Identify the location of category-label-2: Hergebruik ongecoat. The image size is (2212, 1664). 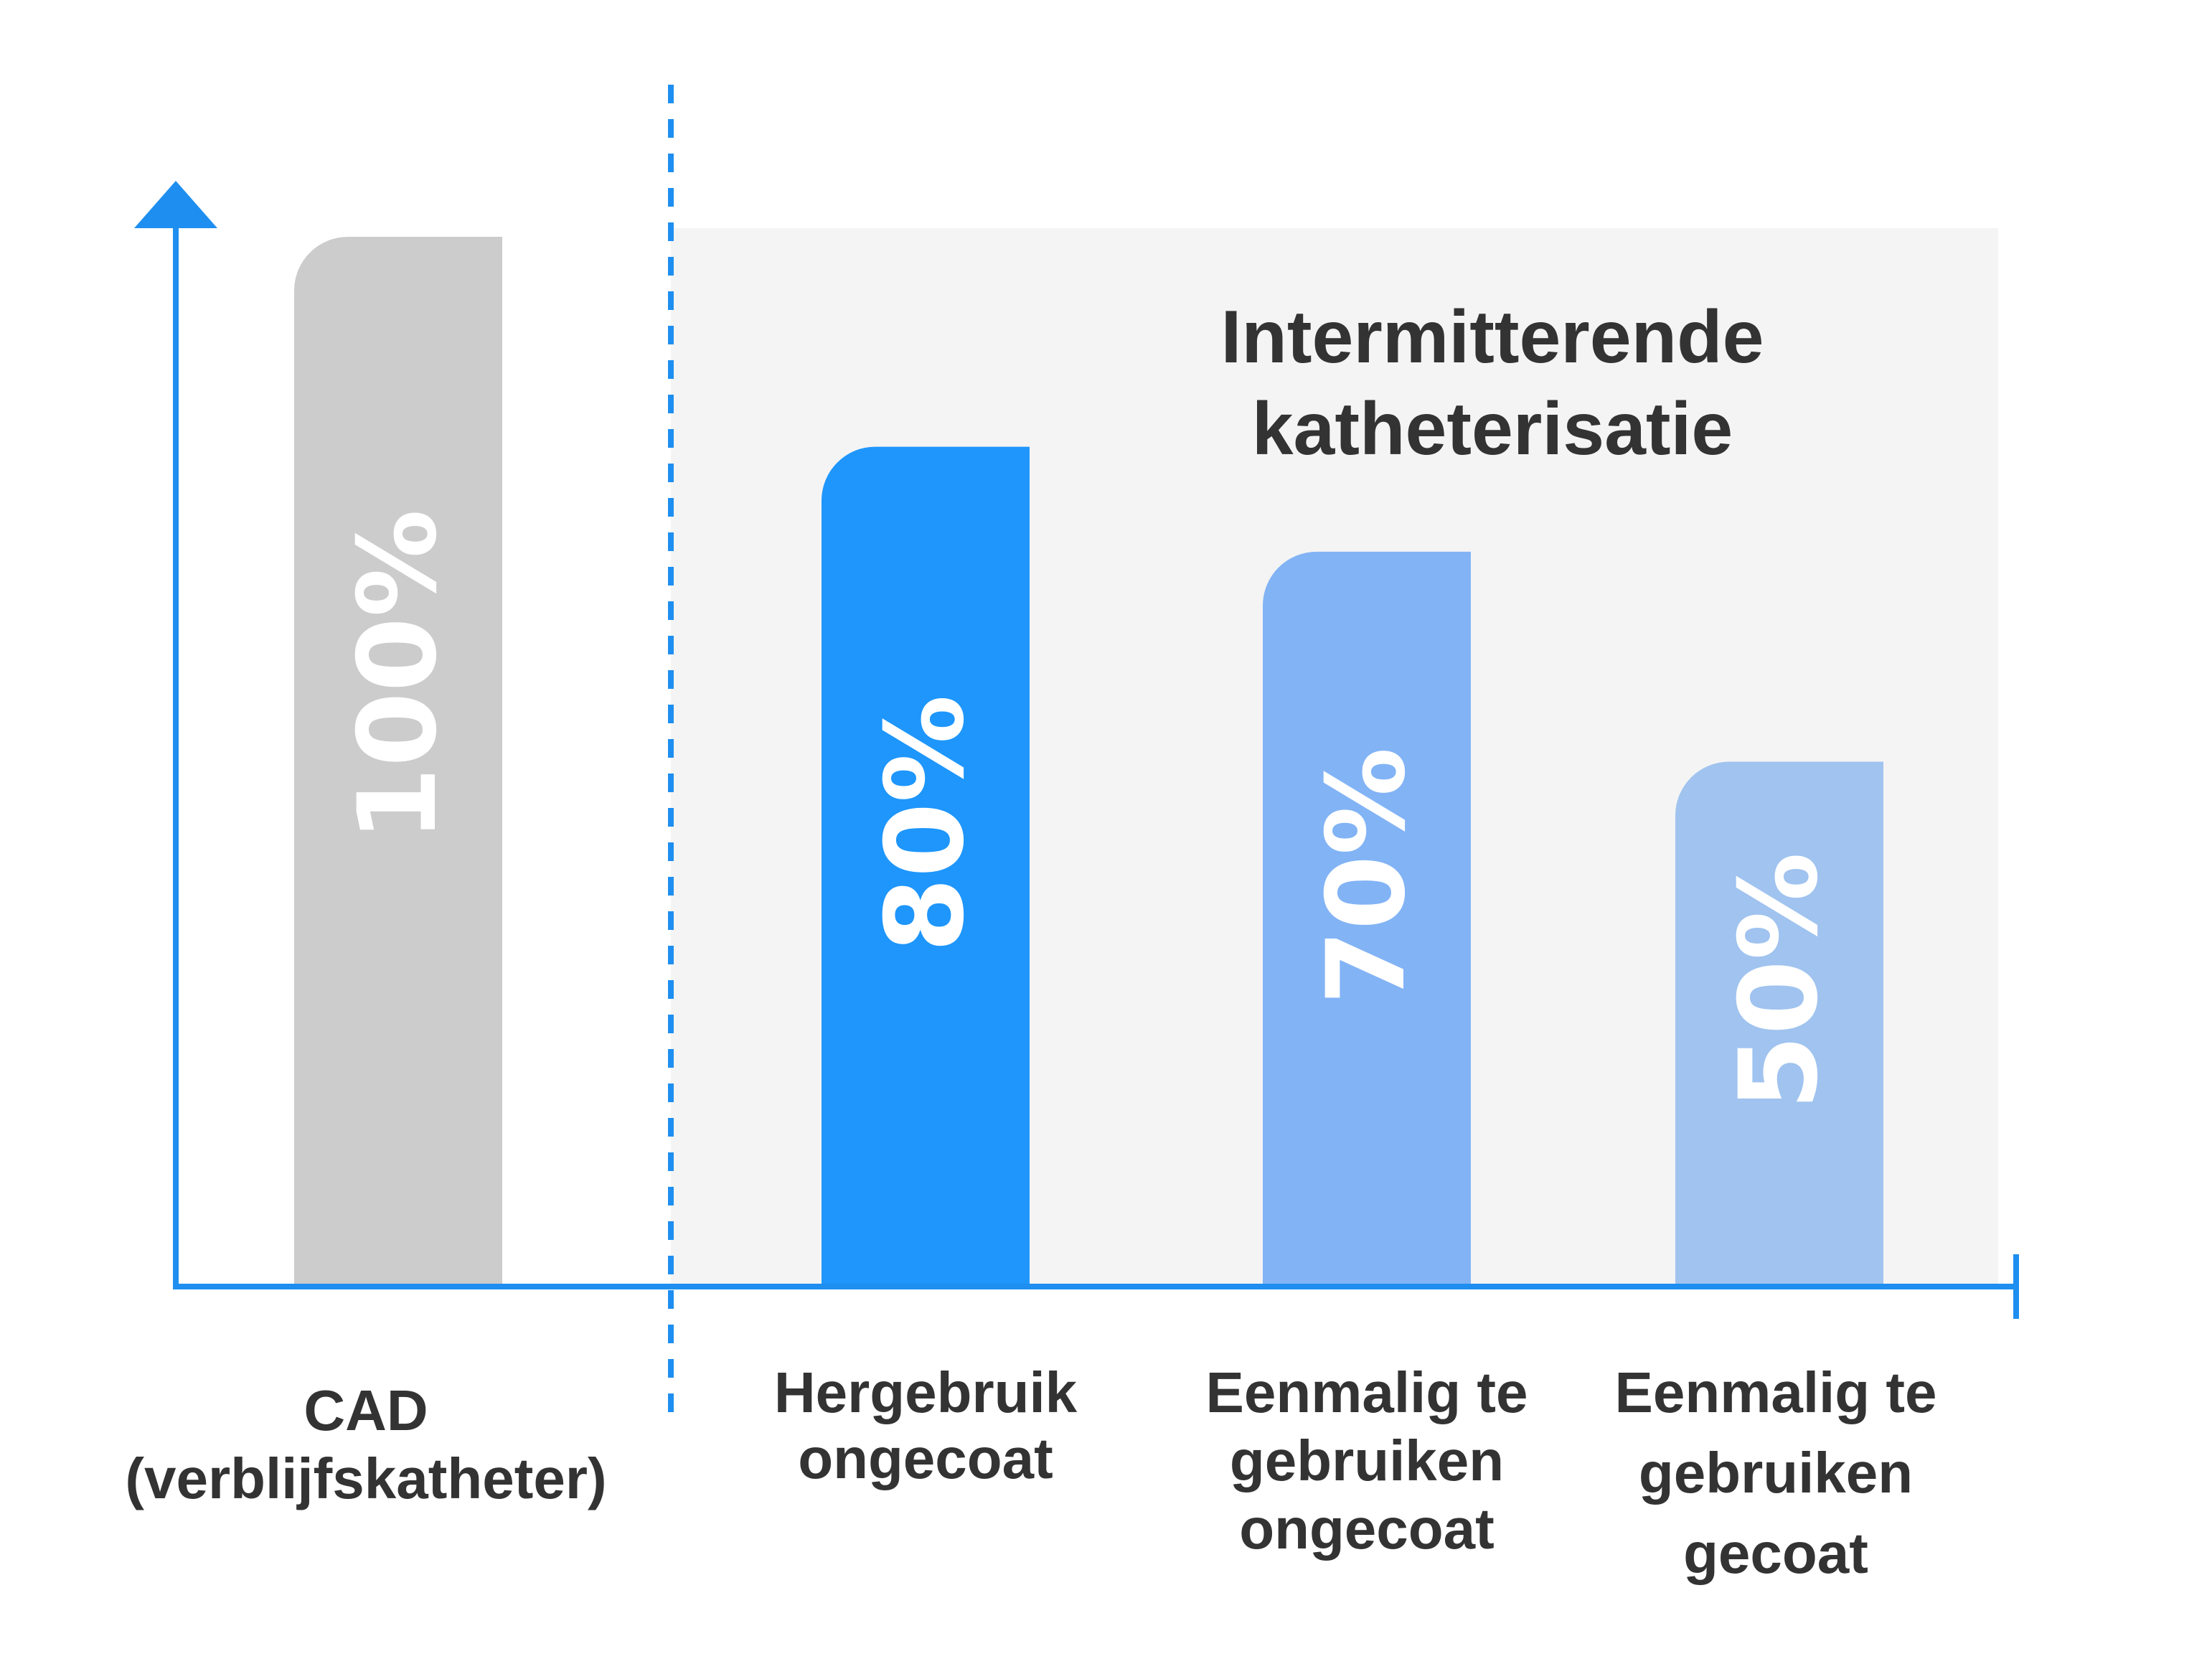
(926, 1425).